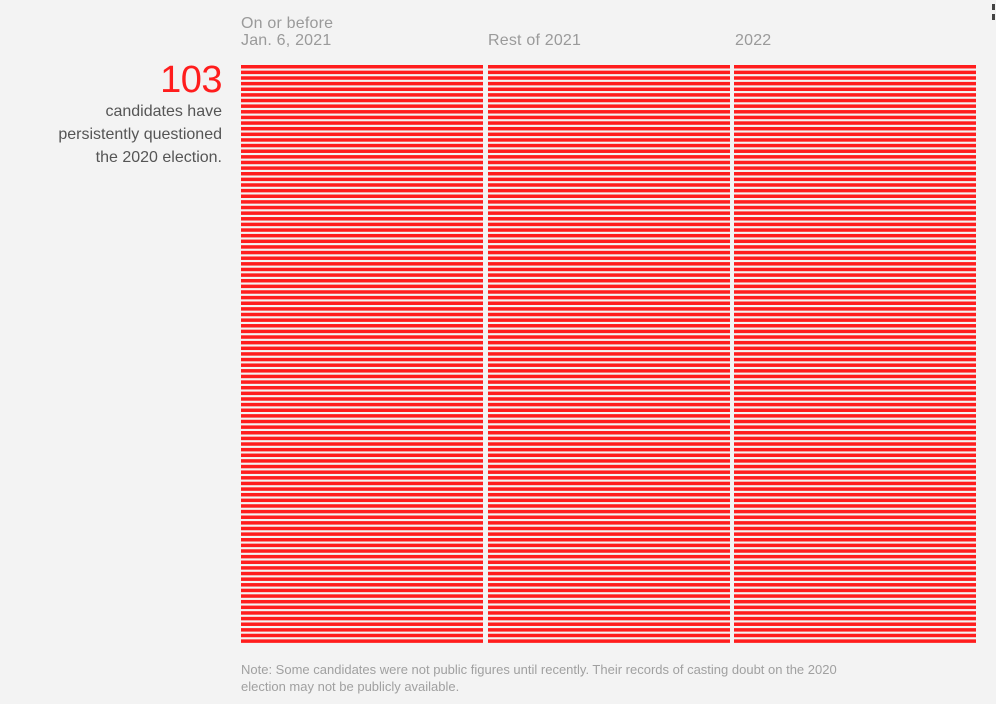 The height and width of the screenshot is (704, 996). Describe the element at coordinates (286, 40) in the screenshot. I see `column-header-line: Jan. 6, 2021` at that location.